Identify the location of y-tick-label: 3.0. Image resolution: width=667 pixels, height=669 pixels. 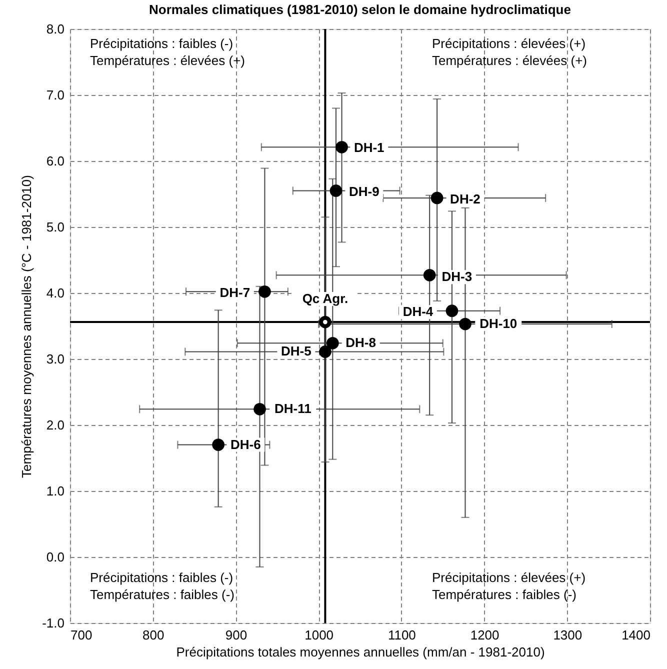
(55, 359).